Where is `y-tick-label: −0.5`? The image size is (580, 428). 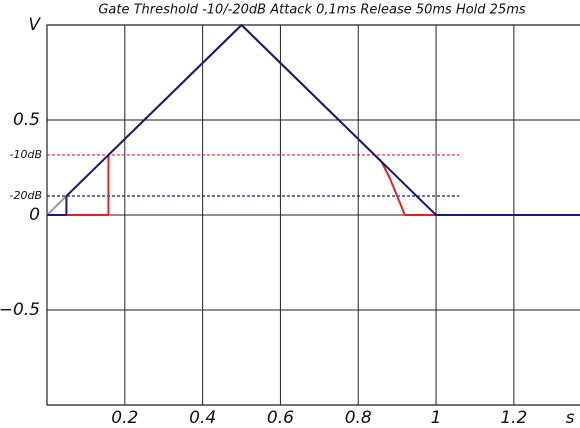 y-tick-label: −0.5 is located at coordinates (20, 310).